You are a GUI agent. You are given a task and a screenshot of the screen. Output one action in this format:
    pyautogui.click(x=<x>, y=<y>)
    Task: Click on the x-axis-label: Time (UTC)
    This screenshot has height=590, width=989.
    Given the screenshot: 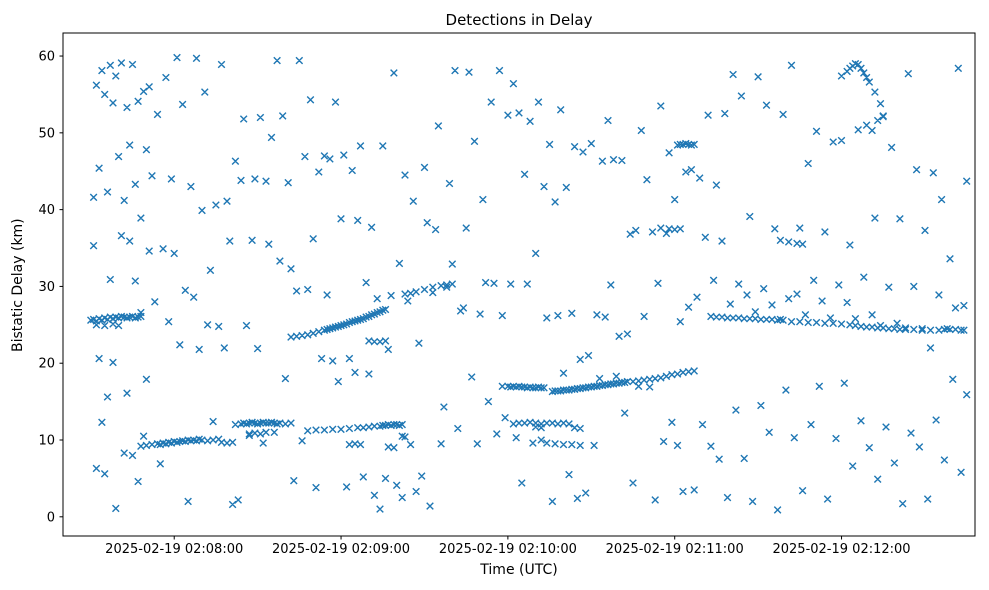 What is the action you would take?
    pyautogui.click(x=519, y=570)
    